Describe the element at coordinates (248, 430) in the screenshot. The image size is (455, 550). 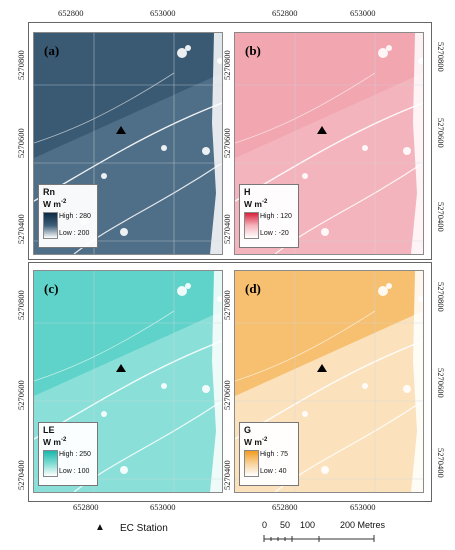
I see `legend-variable: G` at that location.